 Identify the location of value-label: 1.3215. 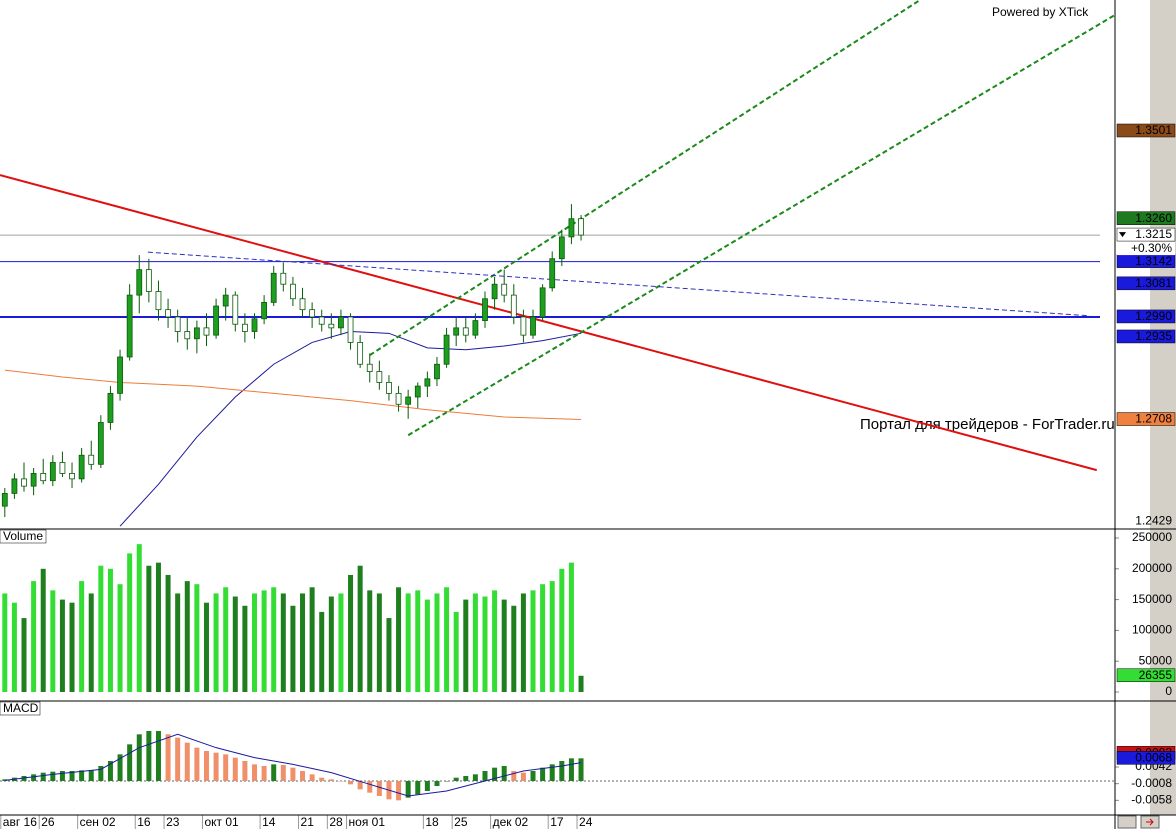
(1153, 234).